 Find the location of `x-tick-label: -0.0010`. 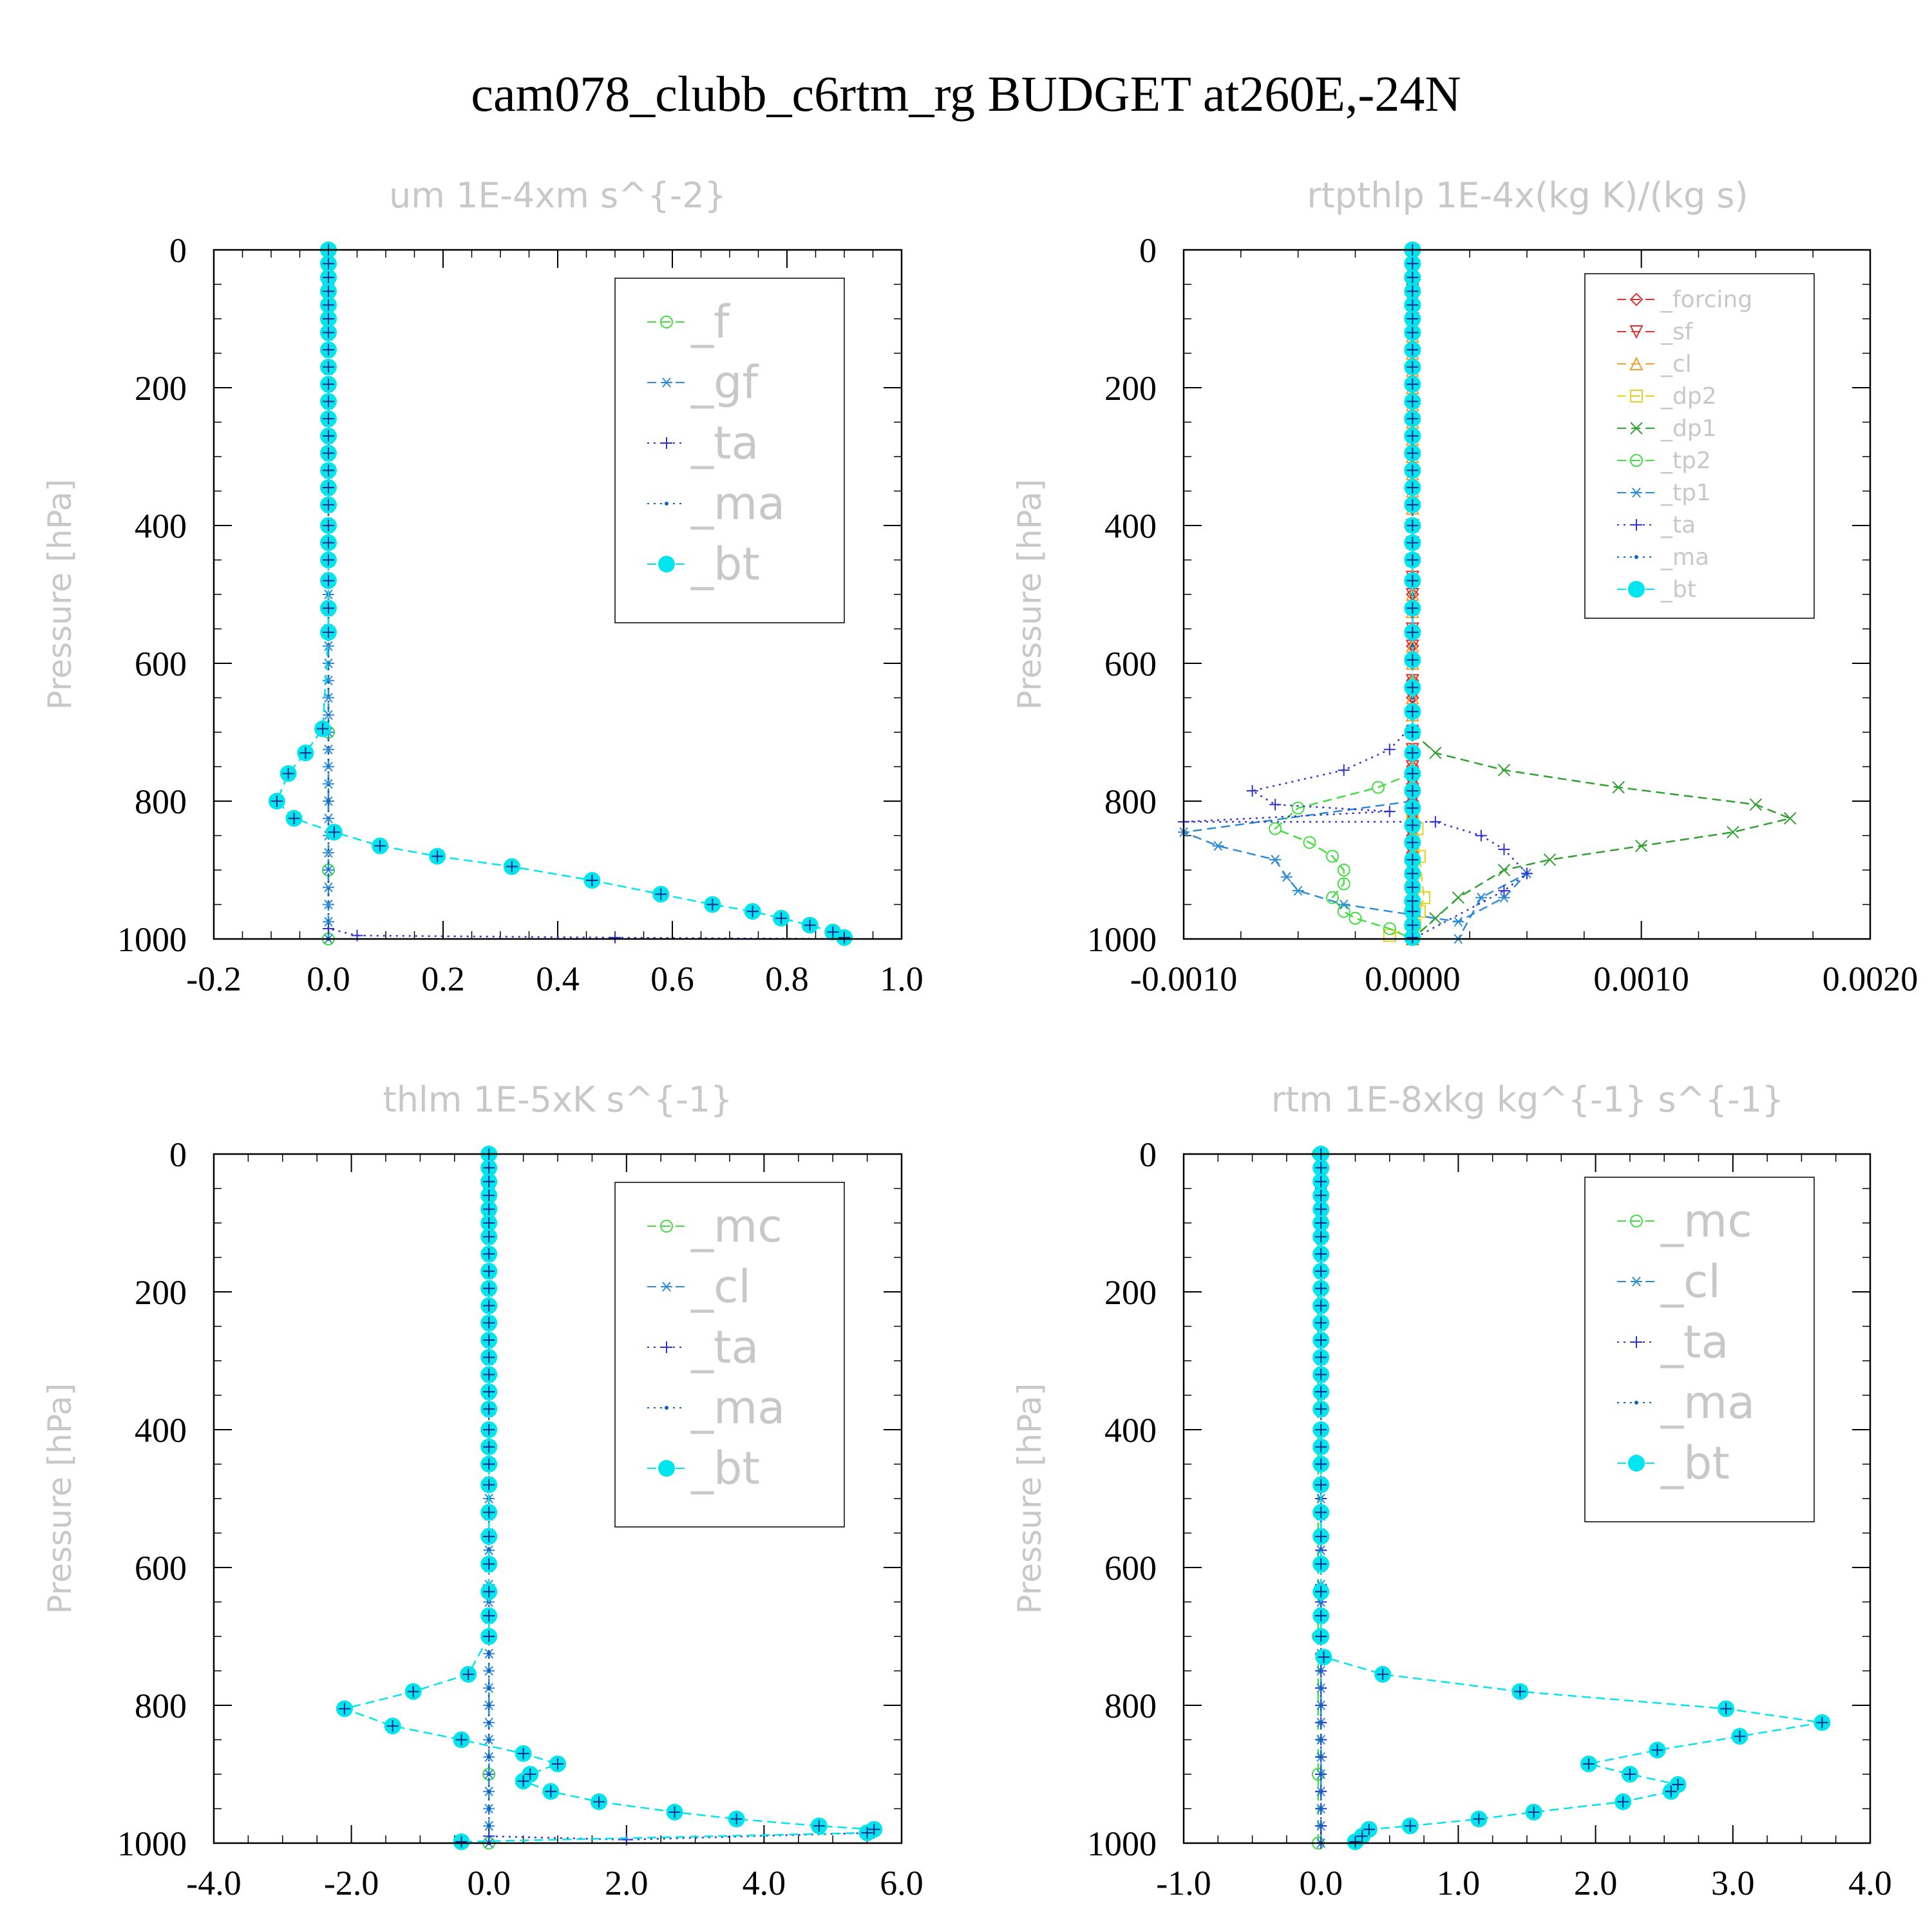

x-tick-label: -0.0010 is located at coordinates (1183, 979).